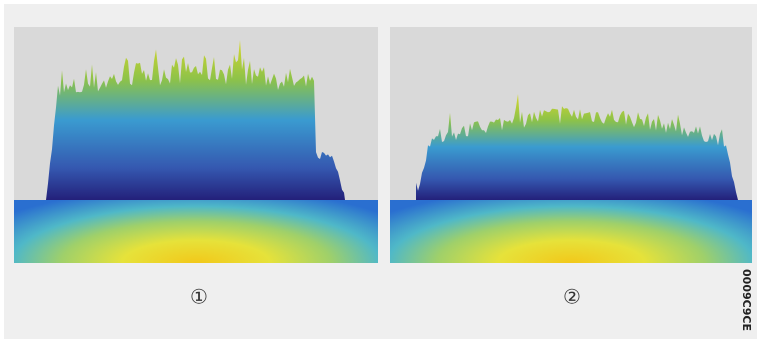 Image resolution: width=761 pixels, height=343 pixels. What do you see at coordinates (196, 231) in the screenshot?
I see `panel-1-heatmap` at bounding box center [196, 231].